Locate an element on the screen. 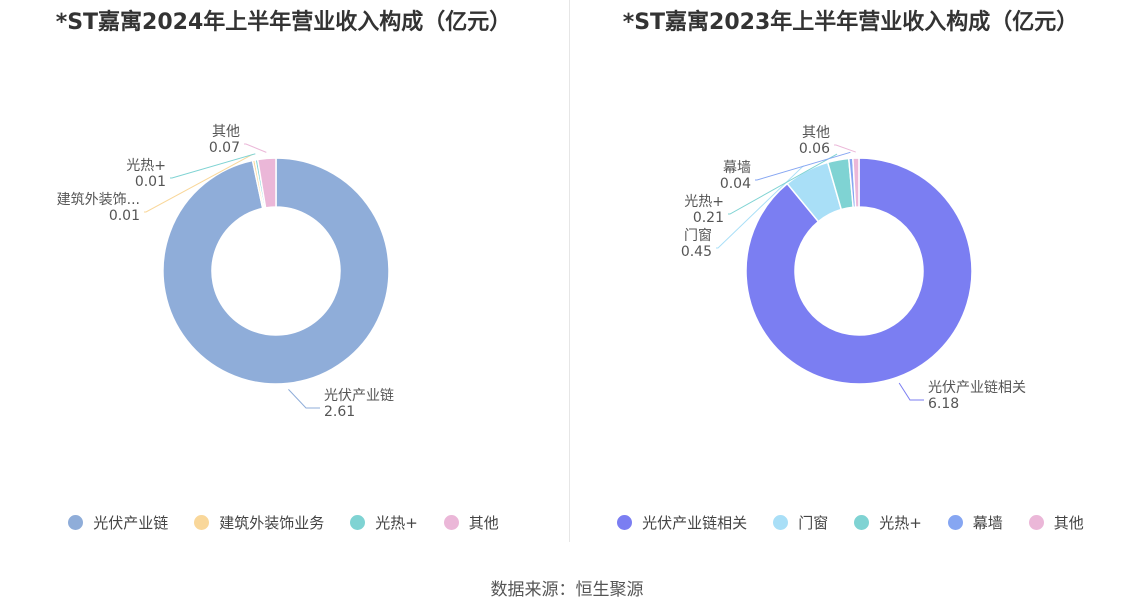  legend-2023: 光伏产业链相关 门窗 光热+ 幕墙 其他 is located at coordinates (850, 522).